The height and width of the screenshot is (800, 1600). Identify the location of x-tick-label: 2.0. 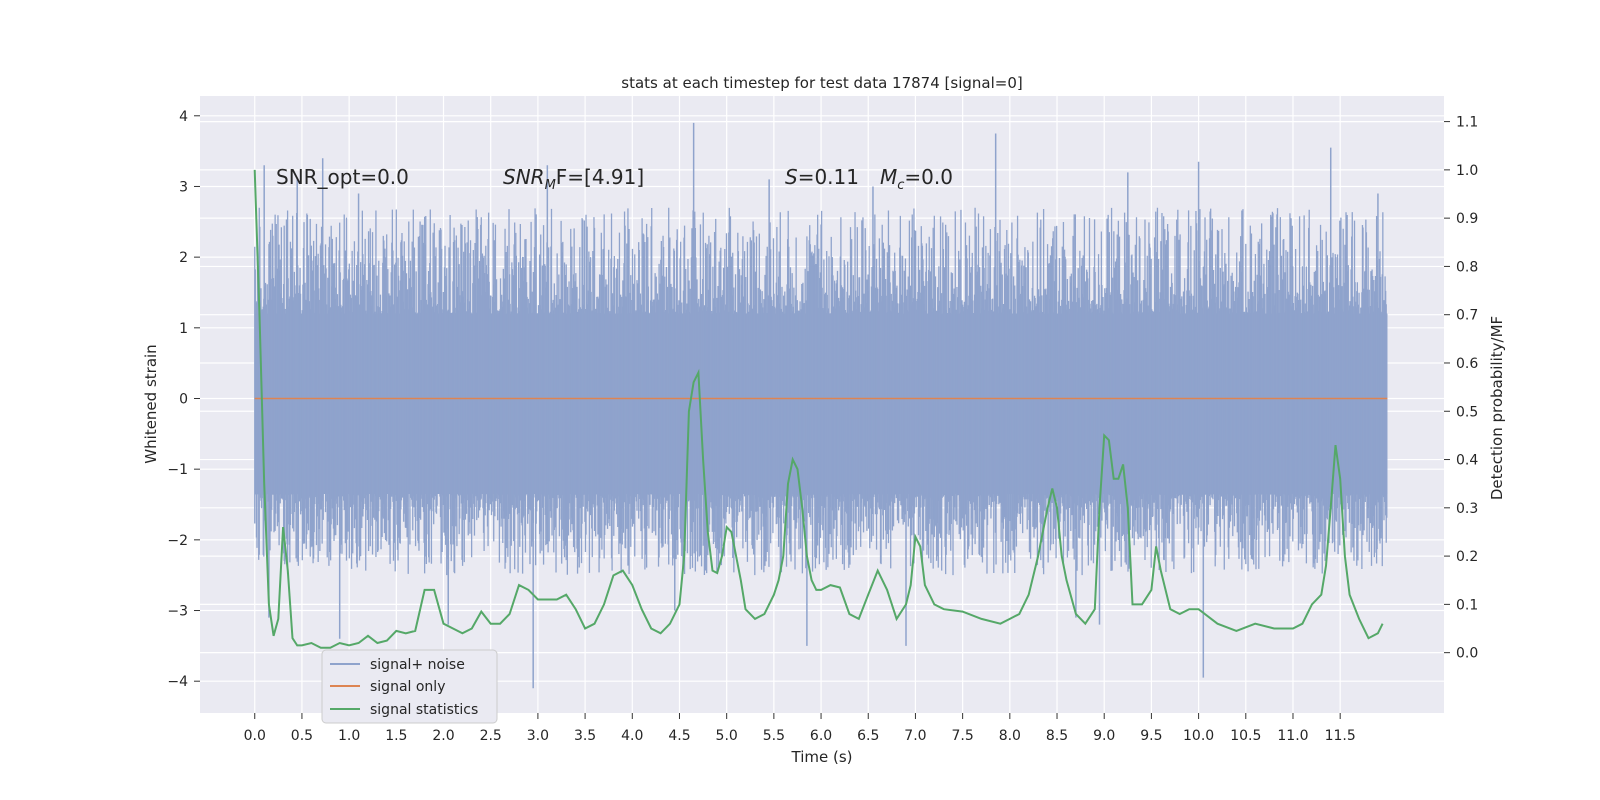
(443, 736).